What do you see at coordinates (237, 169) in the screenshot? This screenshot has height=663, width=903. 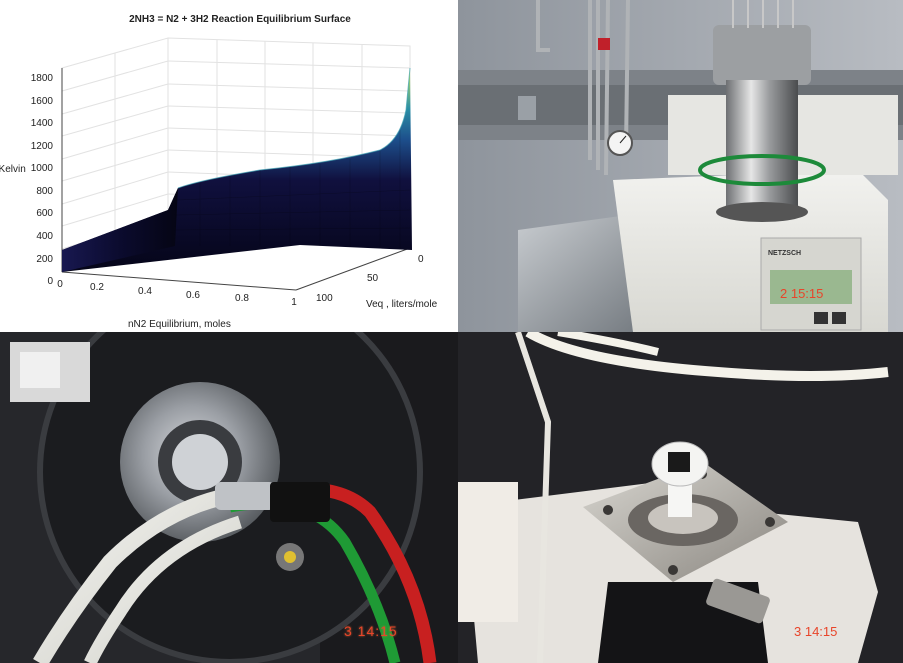 I see `equilibrium-surface` at bounding box center [237, 169].